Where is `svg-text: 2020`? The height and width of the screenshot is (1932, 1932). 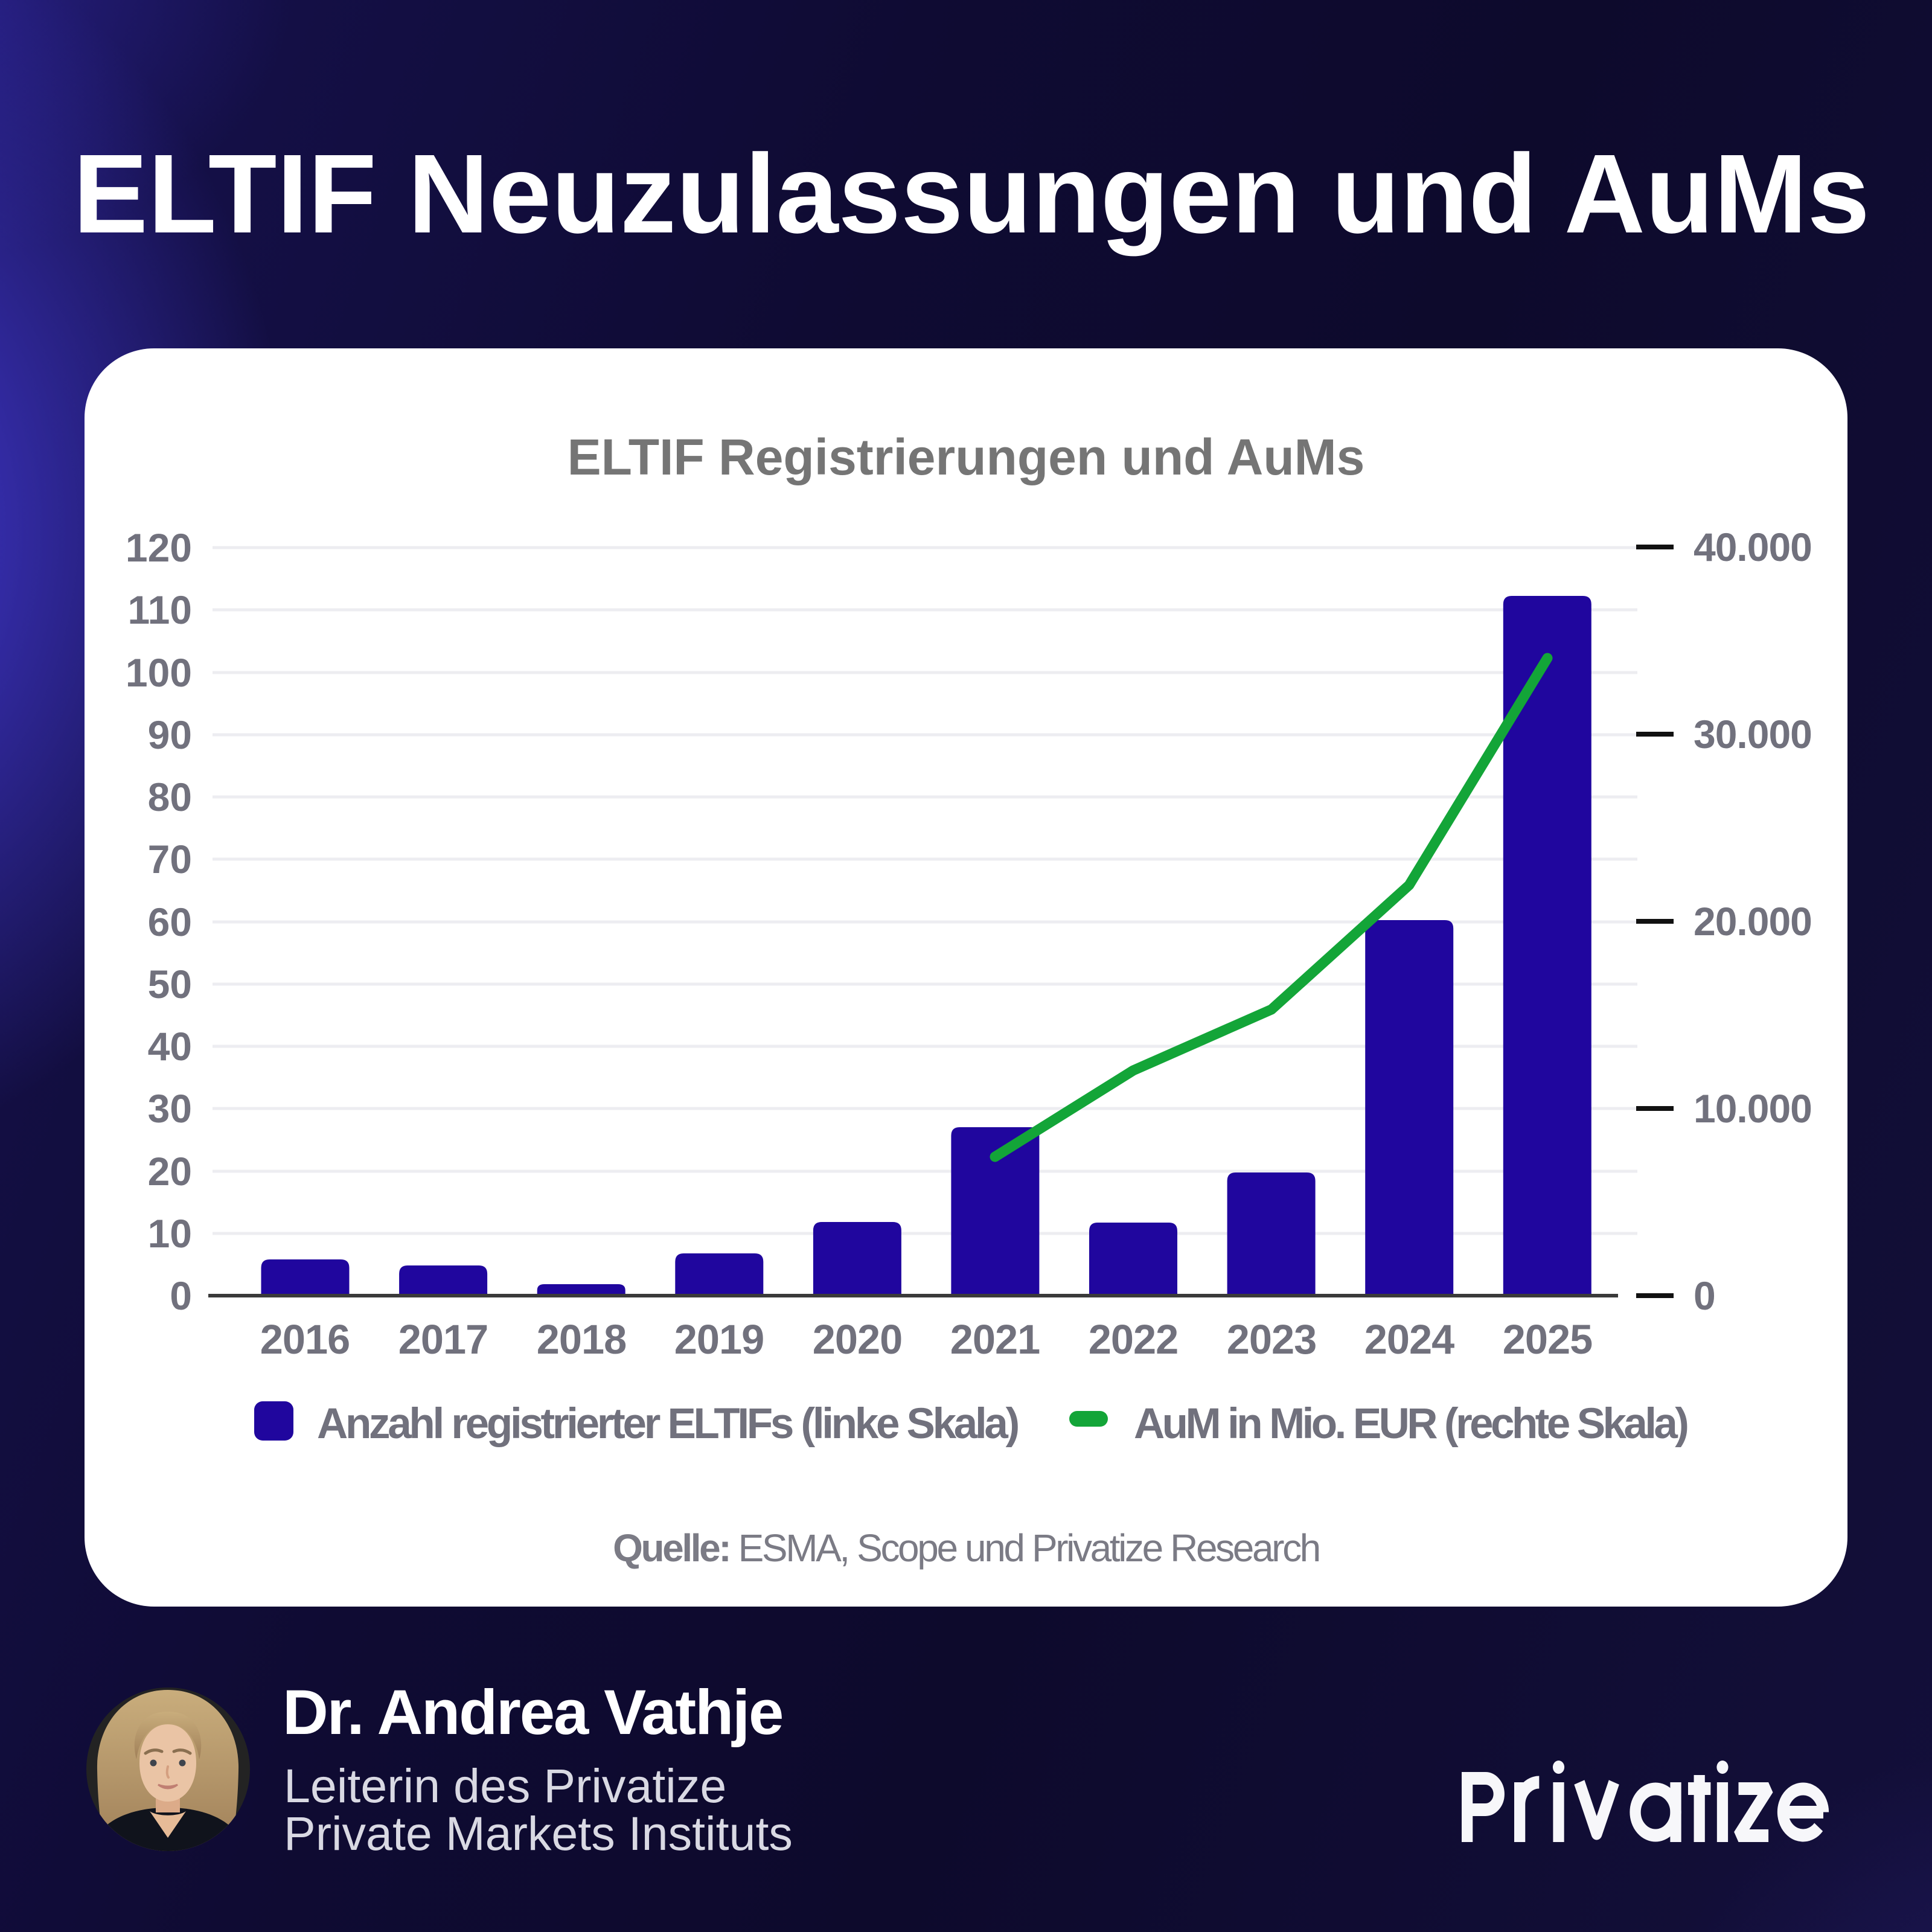
svg-text: 2020 is located at coordinates (857, 1339).